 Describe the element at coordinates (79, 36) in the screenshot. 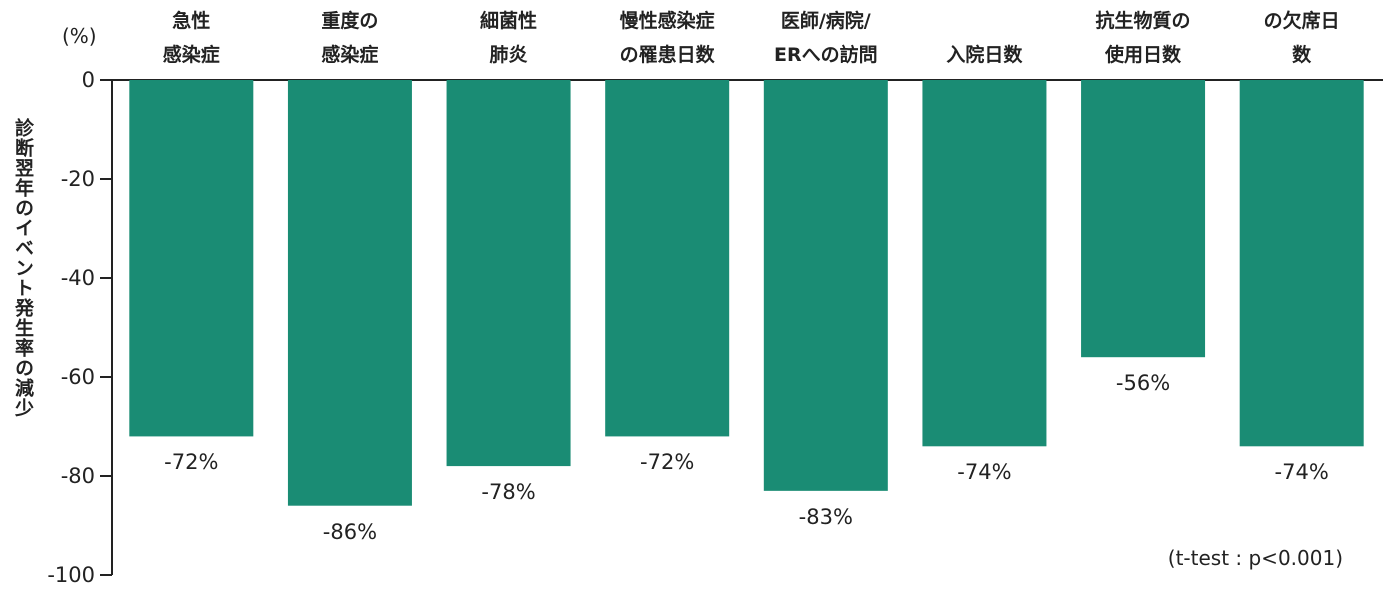

I see `unit-label: (%)` at that location.